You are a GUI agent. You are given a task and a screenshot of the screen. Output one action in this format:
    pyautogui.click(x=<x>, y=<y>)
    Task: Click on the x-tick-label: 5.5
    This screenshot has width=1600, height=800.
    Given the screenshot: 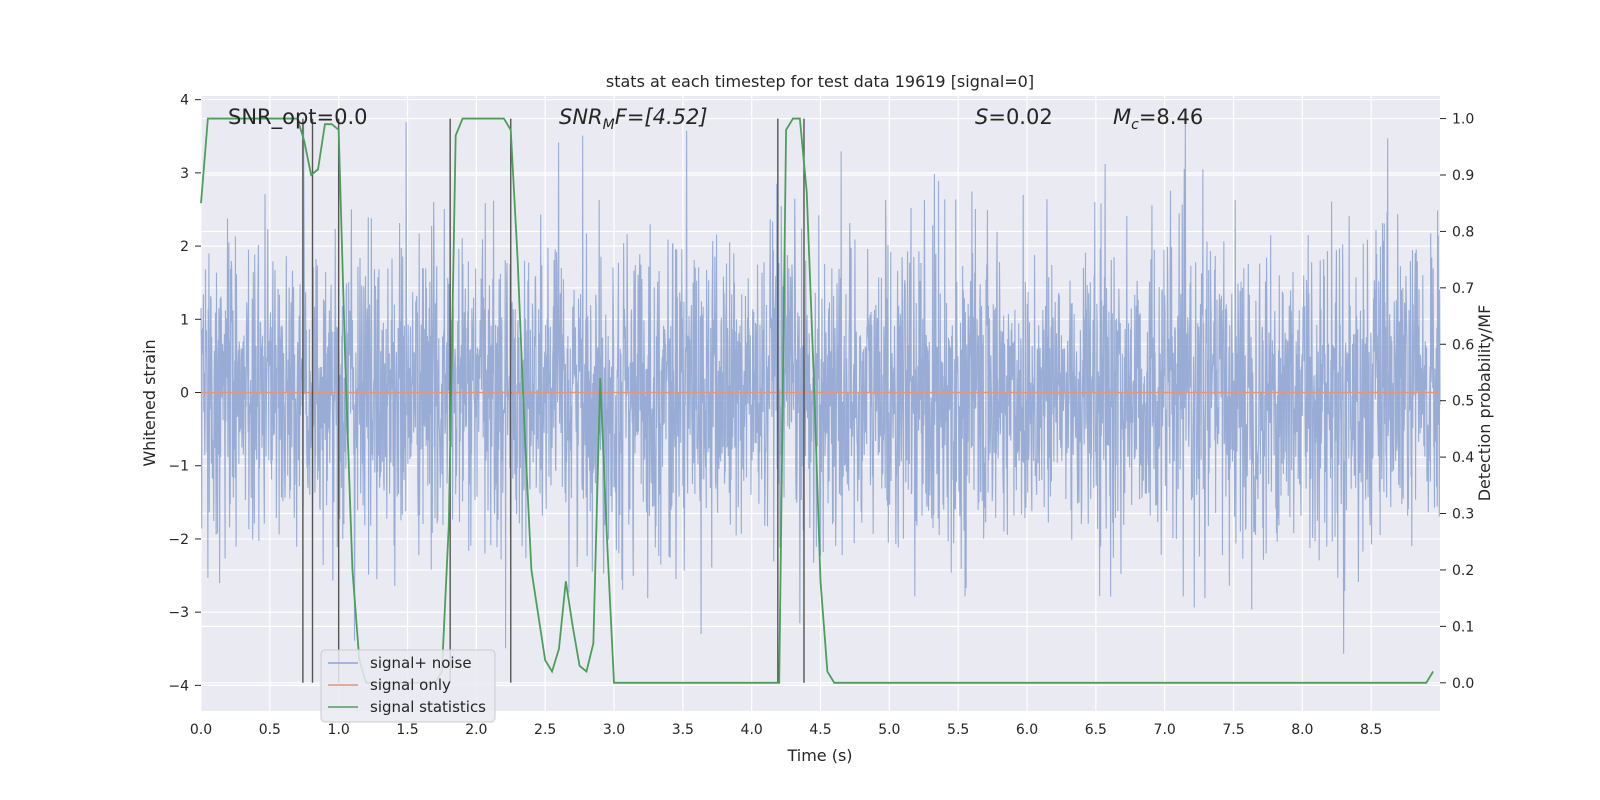 What is the action you would take?
    pyautogui.click(x=958, y=730)
    